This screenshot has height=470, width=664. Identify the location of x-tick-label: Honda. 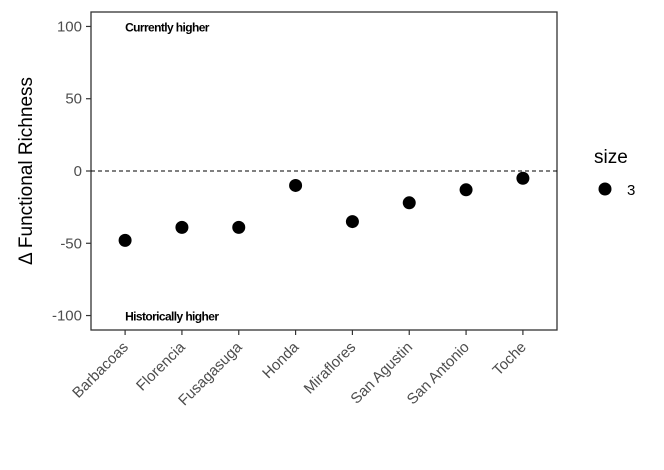
(281, 360).